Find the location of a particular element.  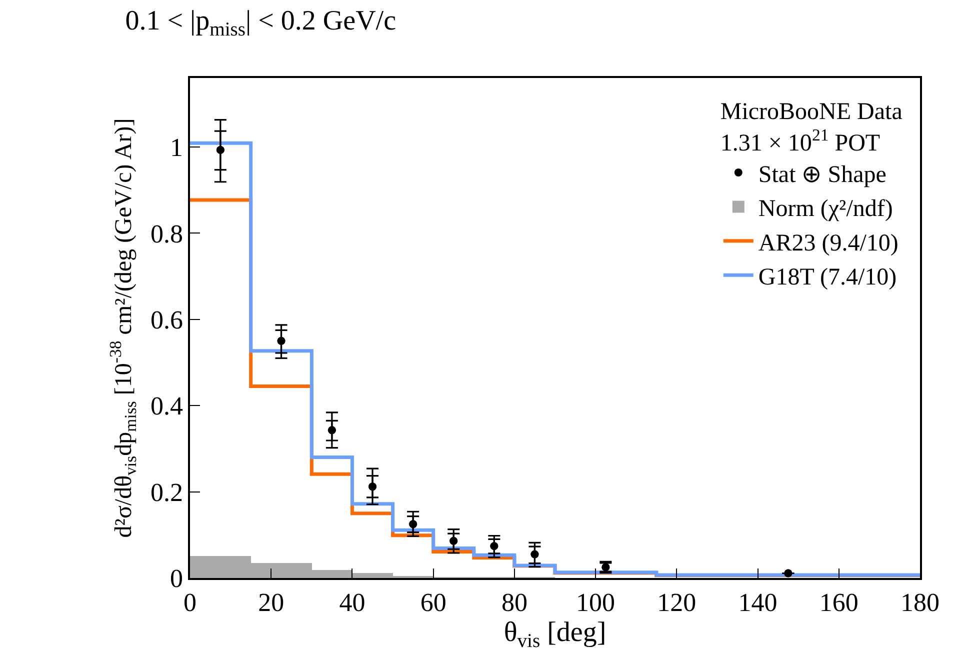

legend-title: MicroBooNE Data 1.31 × 10$^{21}$ POT is located at coordinates (811, 127).